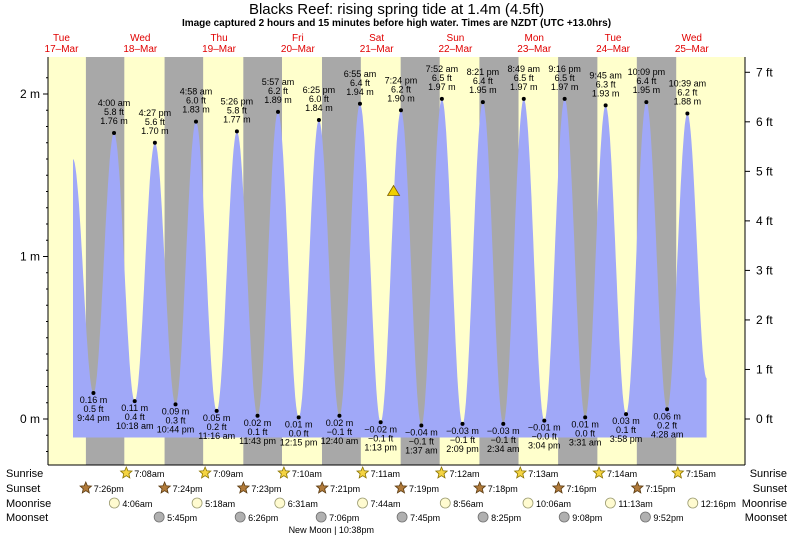  Describe the element at coordinates (228, 474) in the screenshot. I see `sunrise-time: 7:09am` at that location.